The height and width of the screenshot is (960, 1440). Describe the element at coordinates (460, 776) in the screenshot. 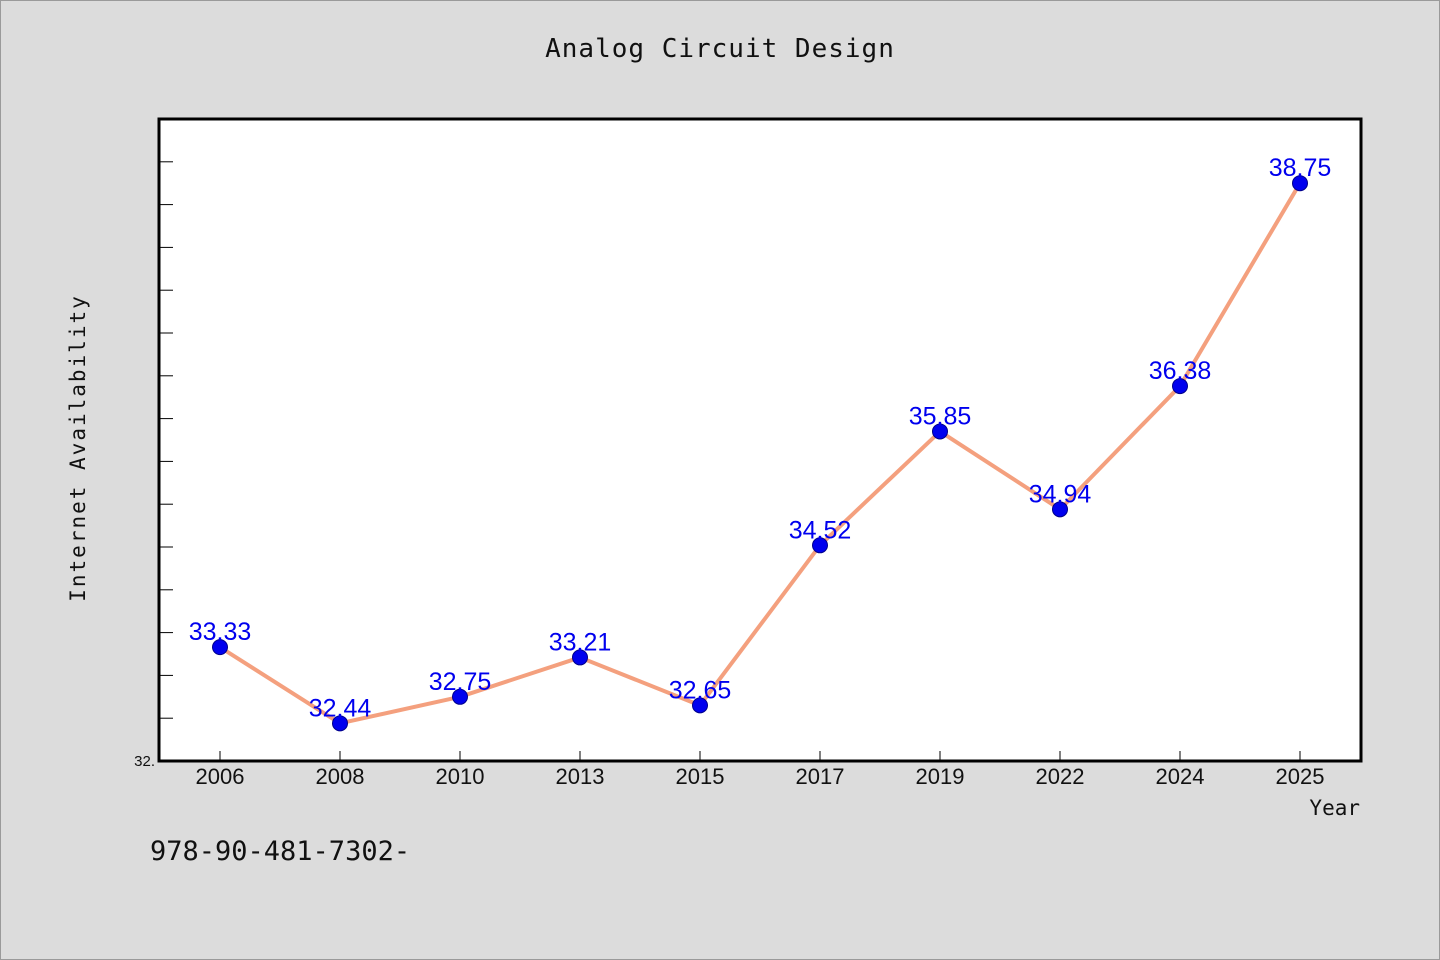

I see `x-tick-label: 2010` at that location.